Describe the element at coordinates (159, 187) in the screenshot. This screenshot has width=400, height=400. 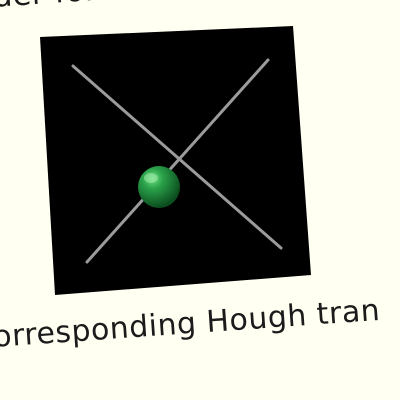
I see `green-ball` at that location.